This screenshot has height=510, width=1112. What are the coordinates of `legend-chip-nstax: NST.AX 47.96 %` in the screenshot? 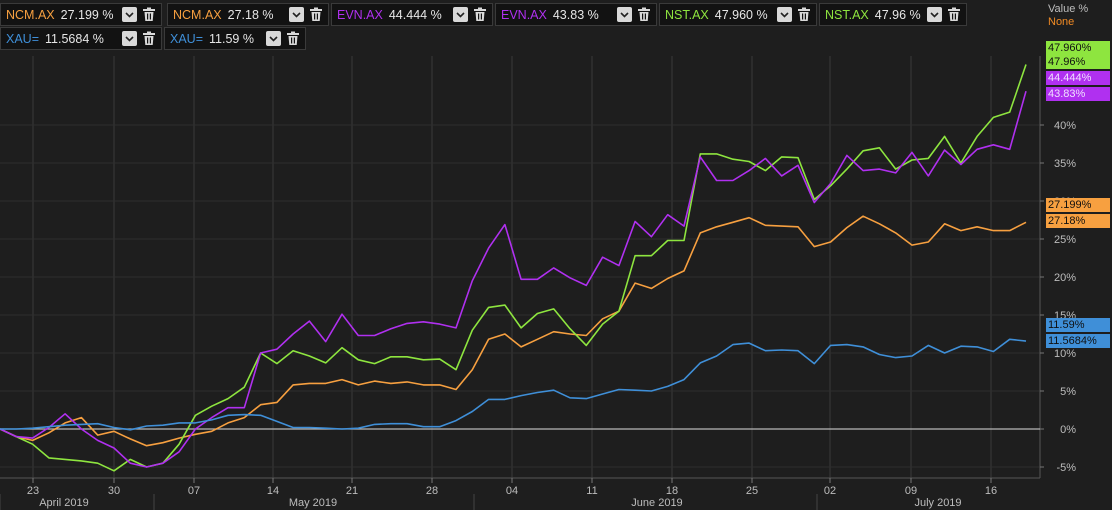 It's located at (893, 14).